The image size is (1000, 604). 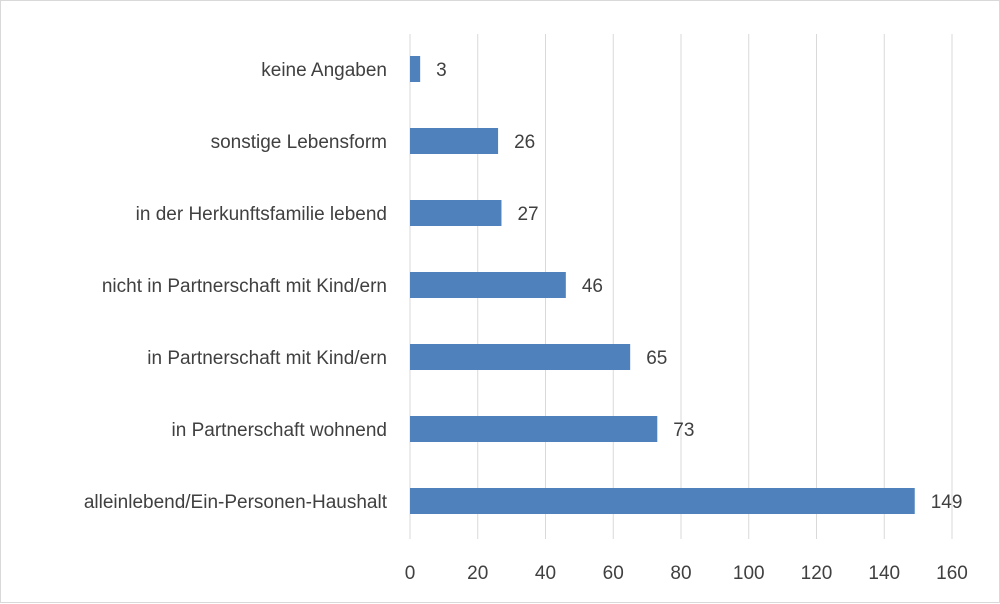 I want to click on x-tick-label: 140, so click(x=884, y=573).